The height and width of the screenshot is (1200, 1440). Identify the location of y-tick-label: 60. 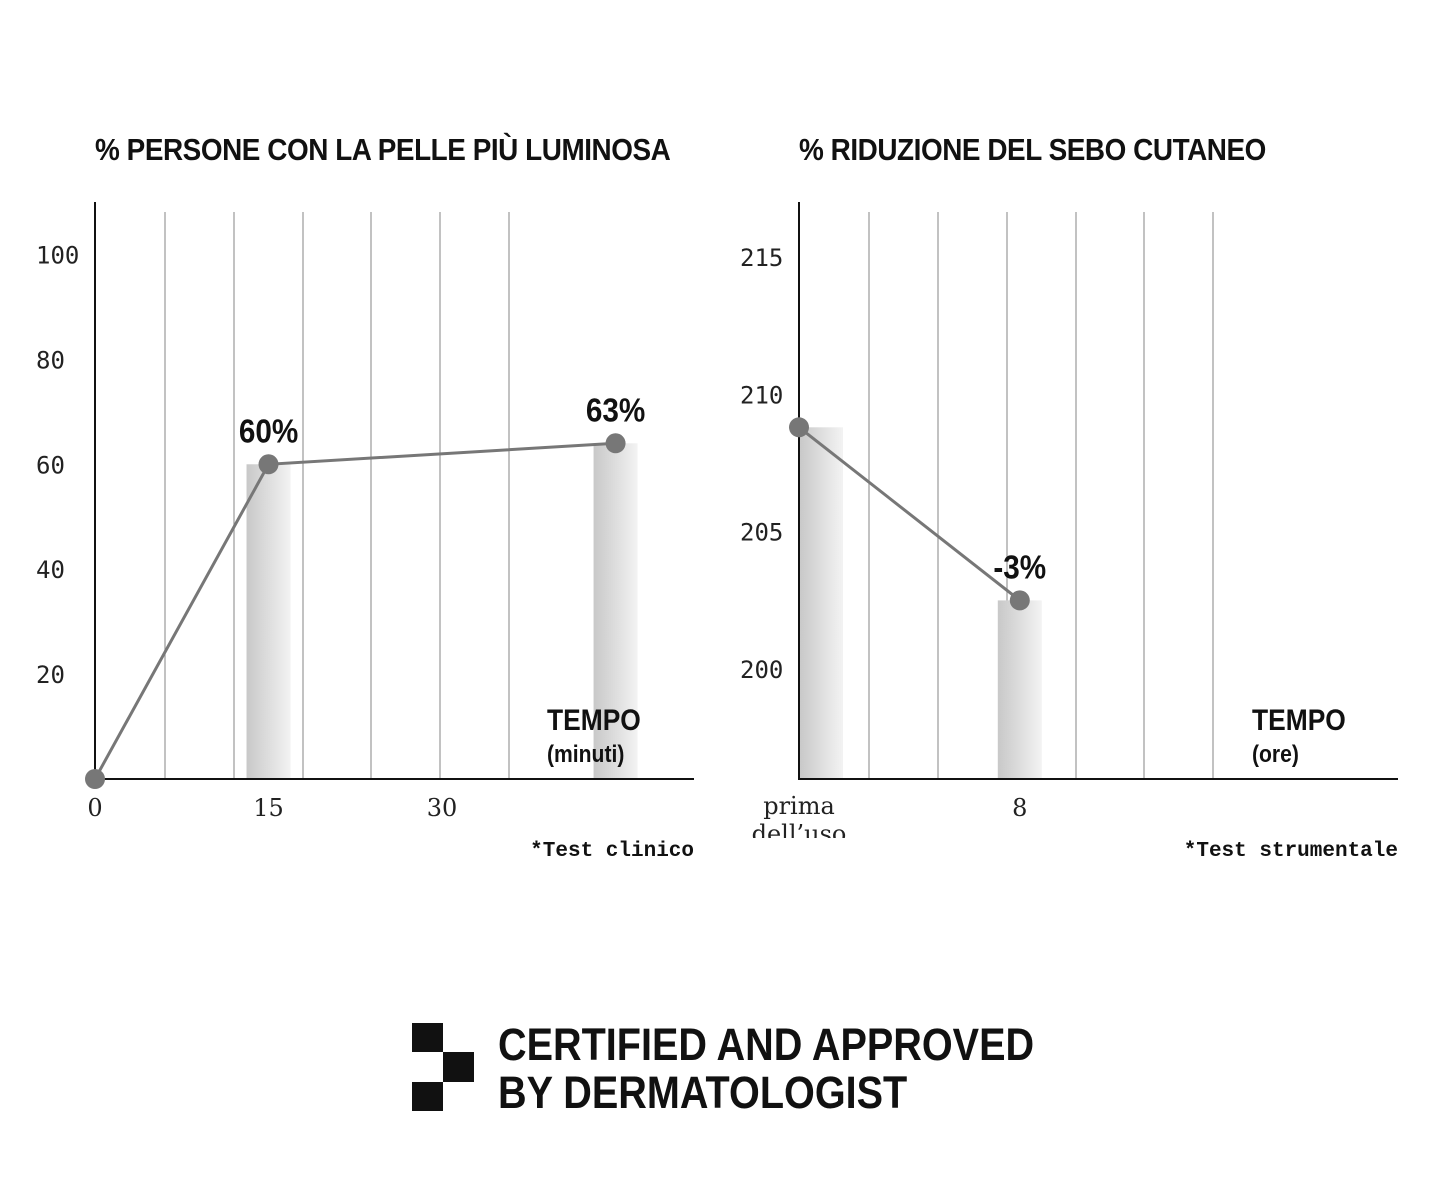
(50, 465).